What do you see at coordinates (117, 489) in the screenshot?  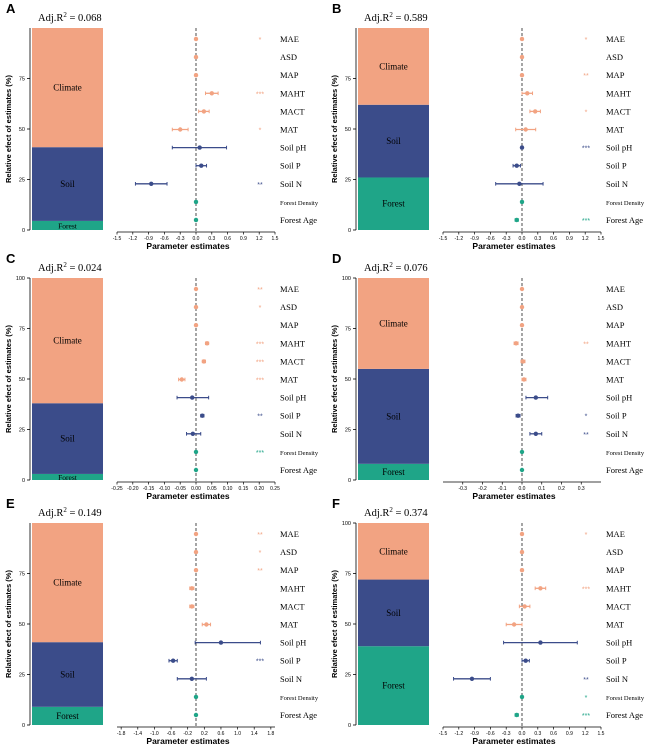 I see `x-tick-label: -0.25` at bounding box center [117, 489].